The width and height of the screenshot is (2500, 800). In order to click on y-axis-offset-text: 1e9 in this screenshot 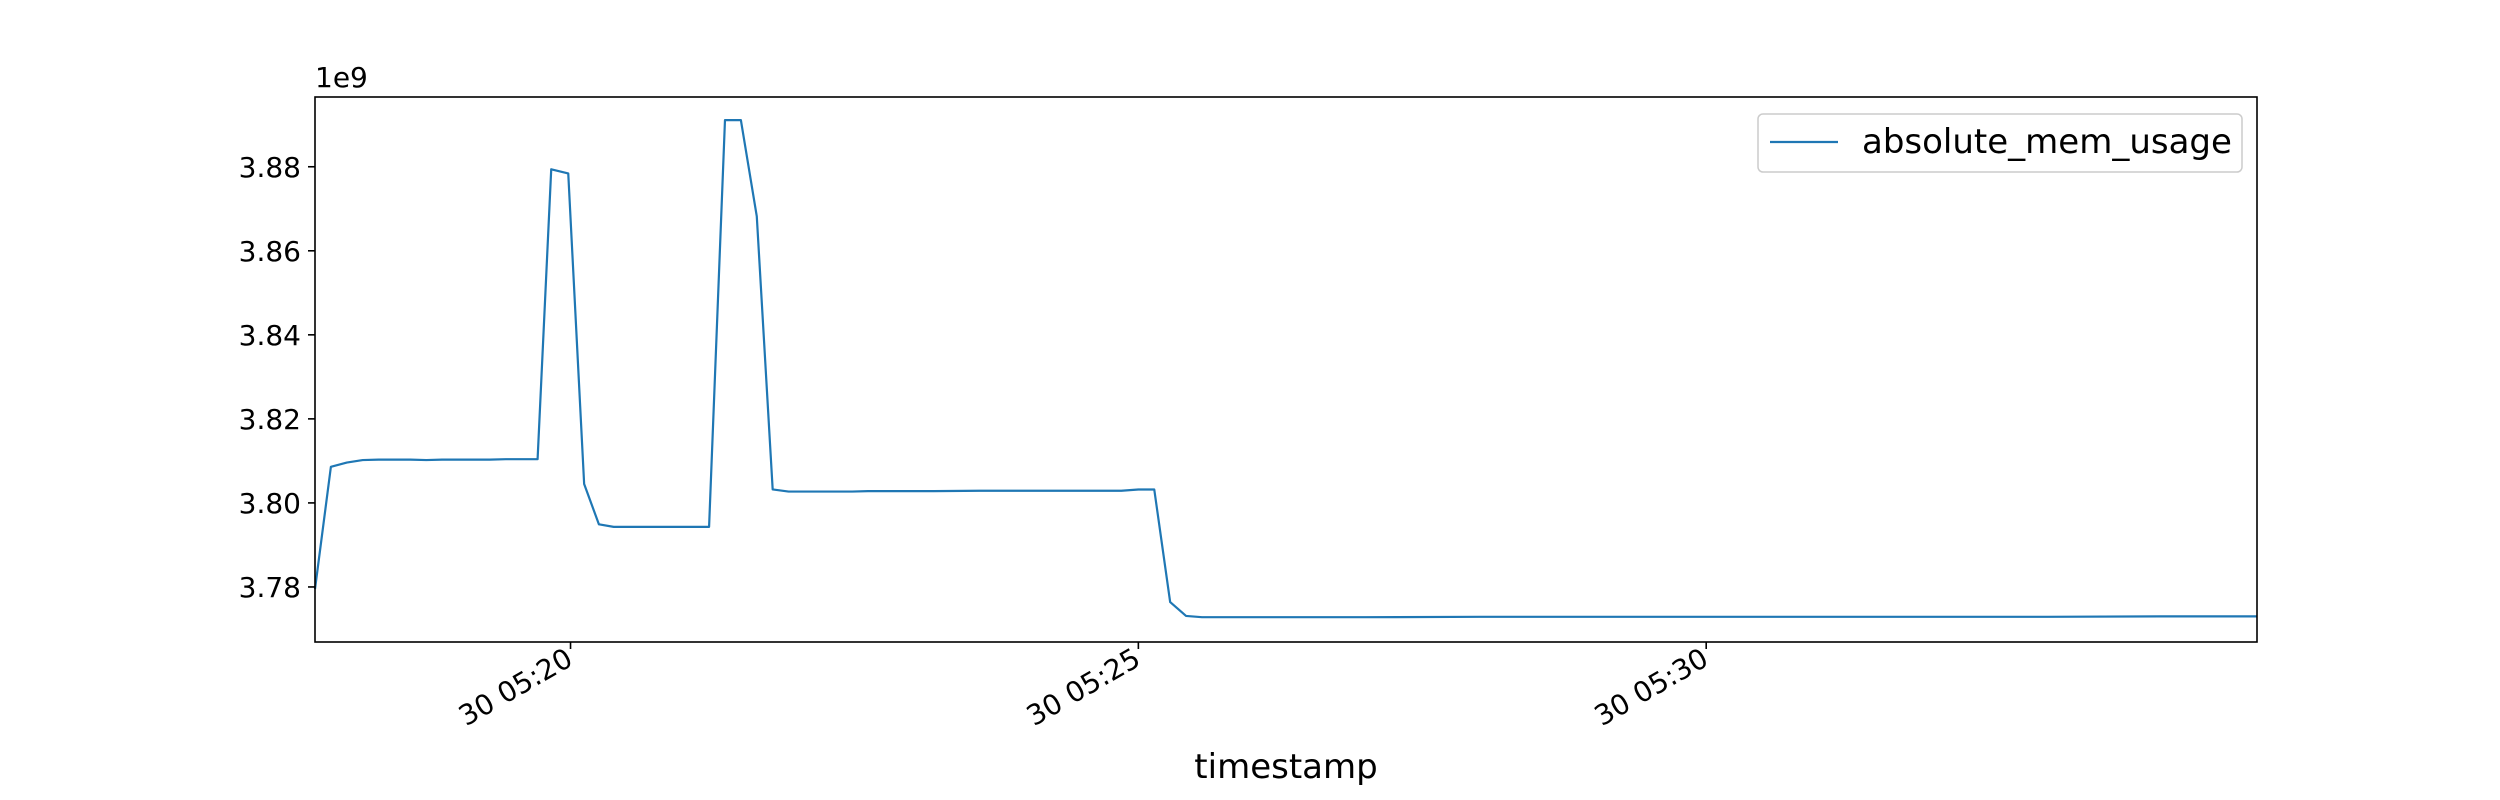, I will do `click(341, 77)`.